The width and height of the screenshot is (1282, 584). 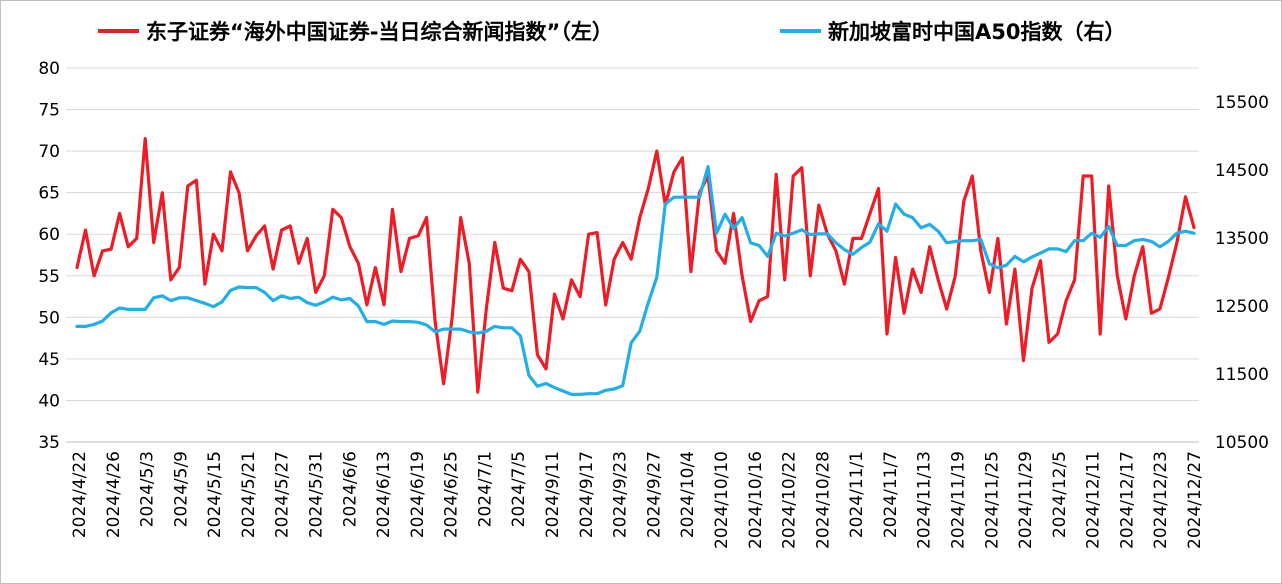 What do you see at coordinates (49, 277) in the screenshot?
I see `left-tick-label: 55` at bounding box center [49, 277].